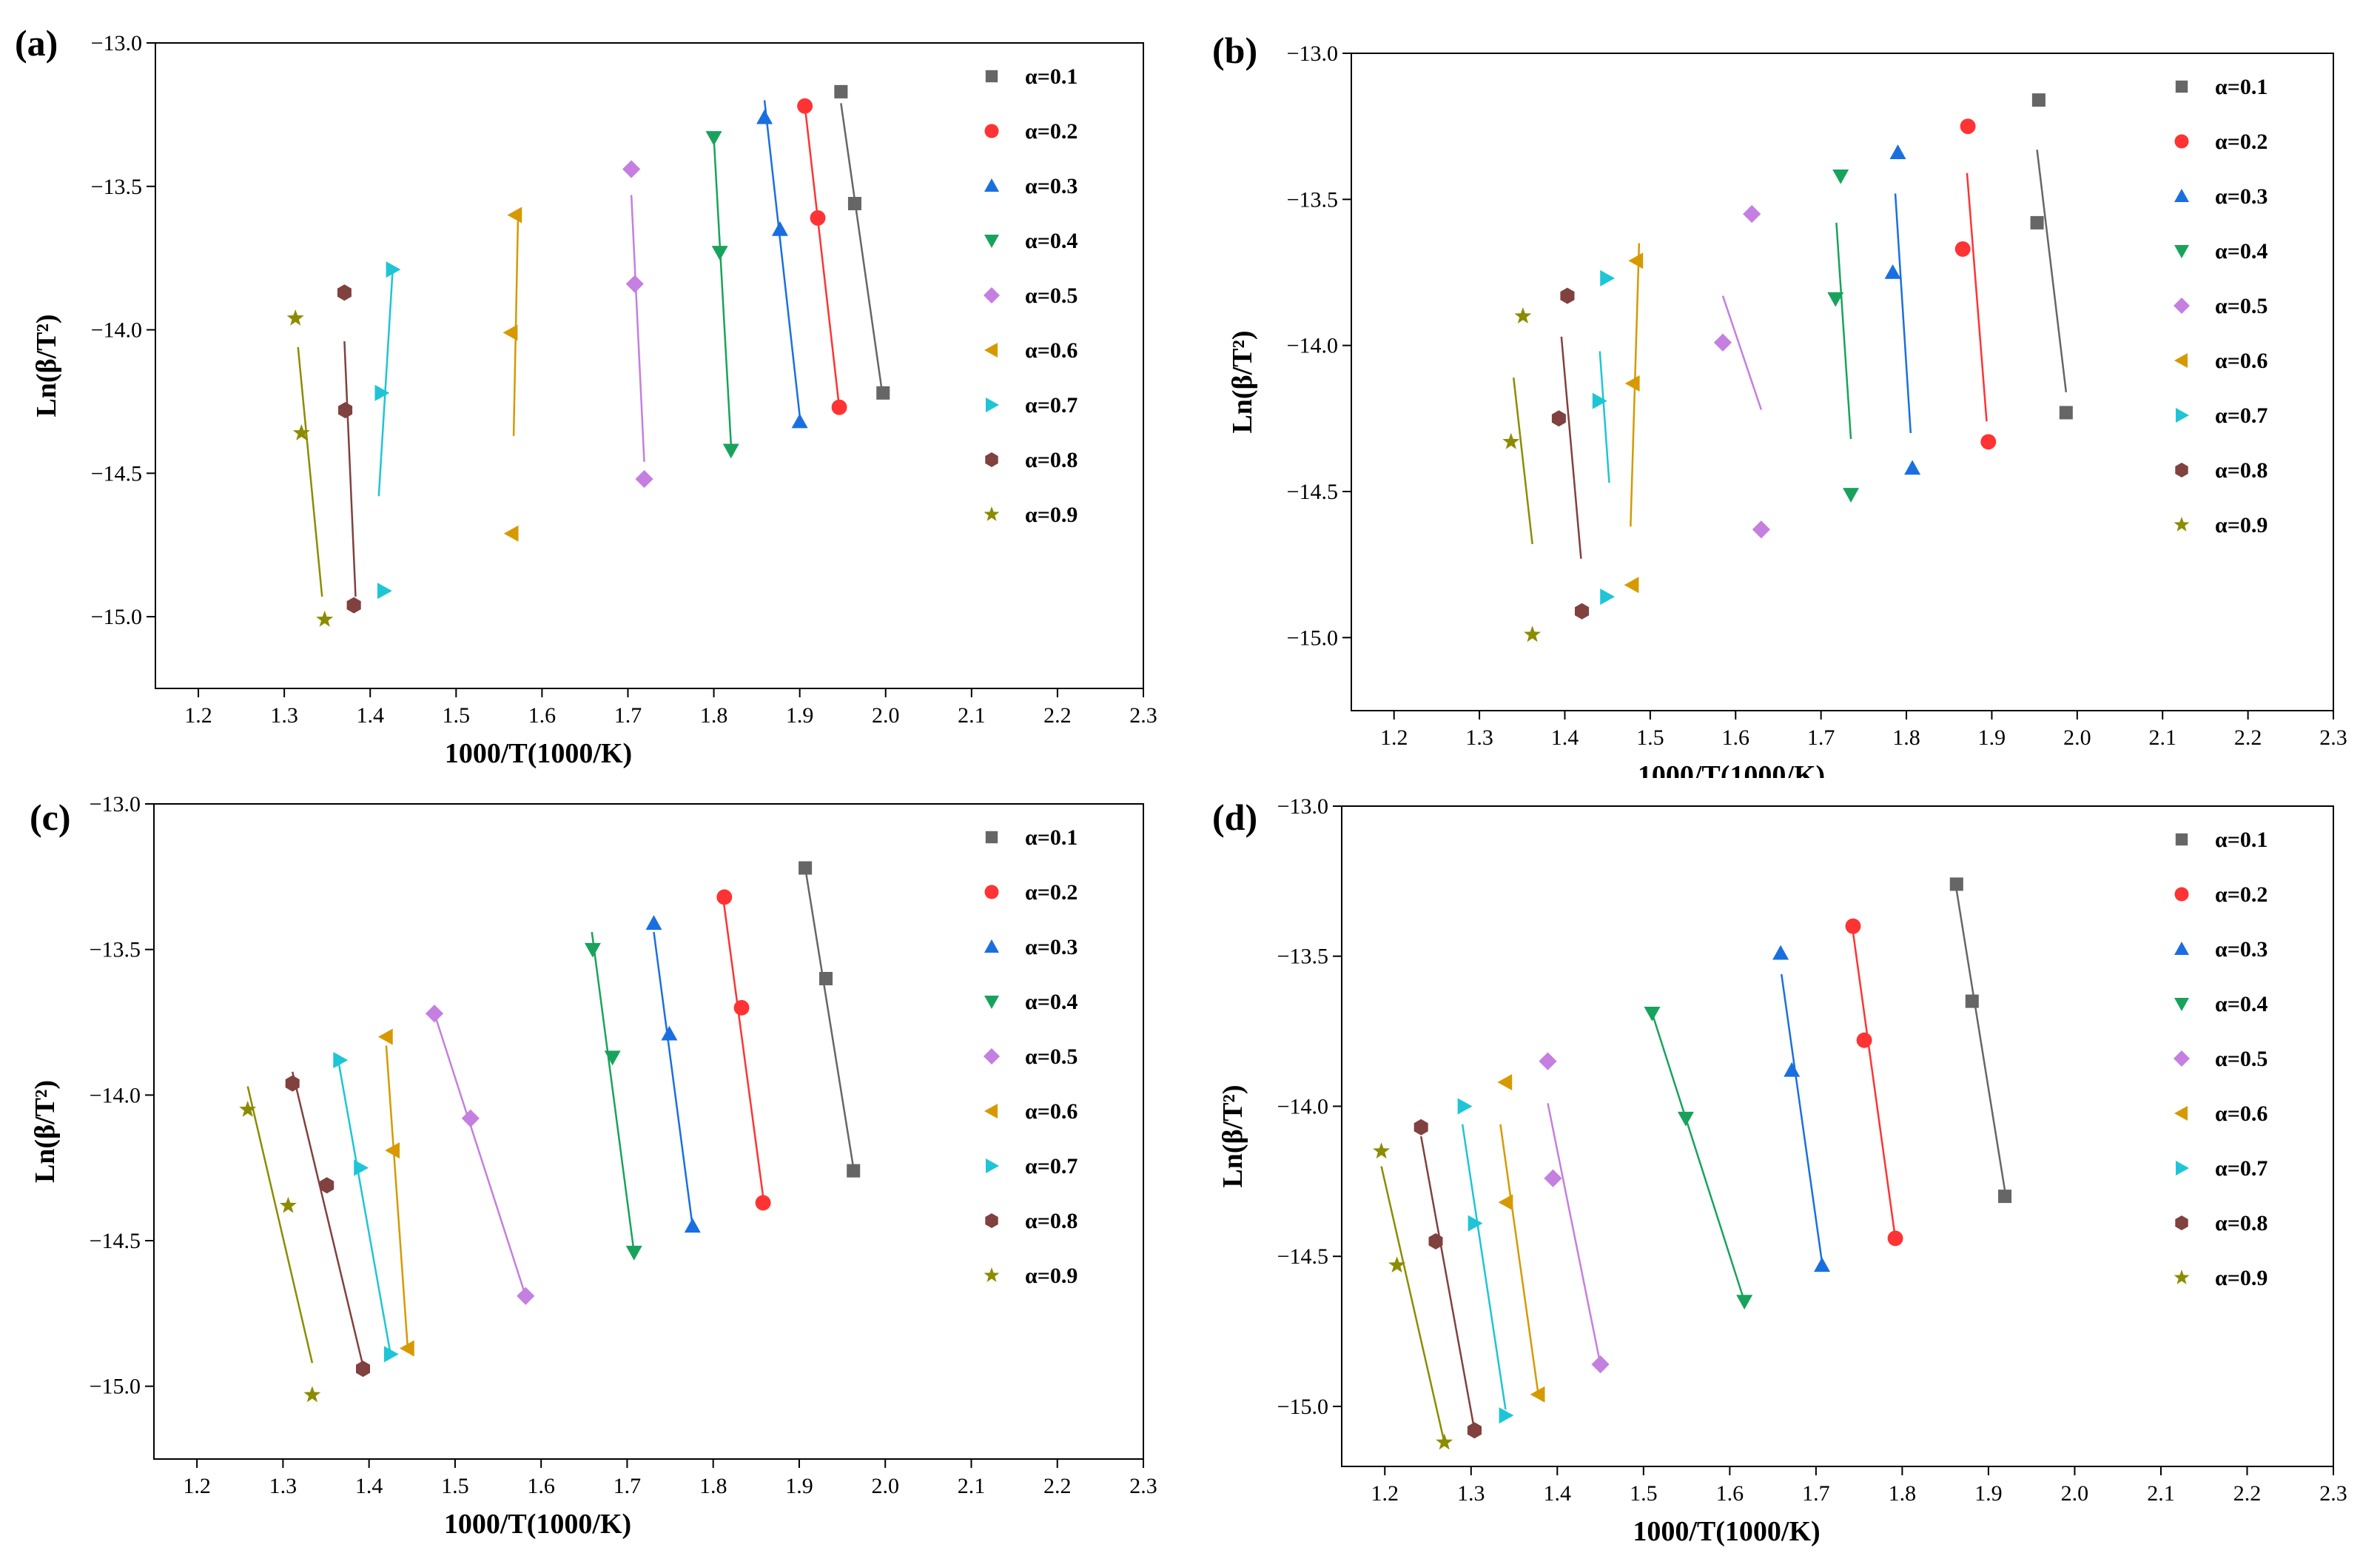 Image resolution: width=2380 pixels, height=1556 pixels. Describe the element at coordinates (116, 950) in the screenshot. I see `y-tick-label: −13.5` at that location.